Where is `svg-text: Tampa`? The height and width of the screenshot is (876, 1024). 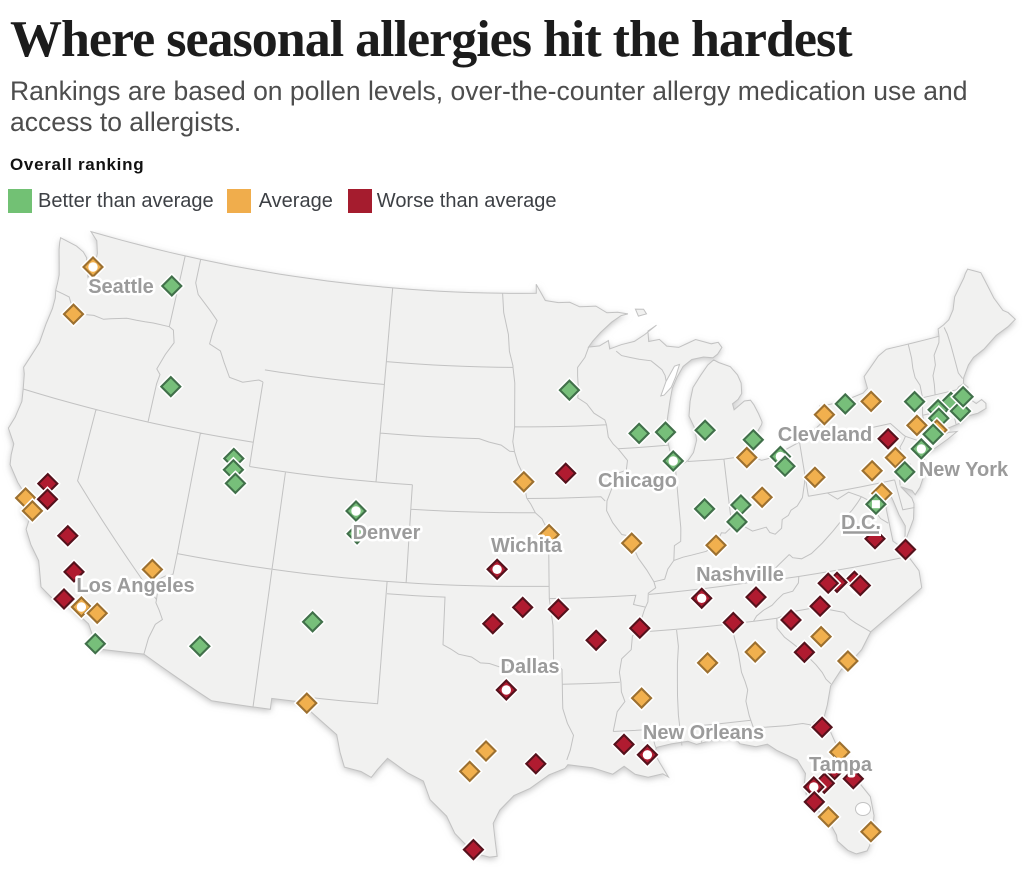
svg-text: Tampa is located at coordinates (841, 765).